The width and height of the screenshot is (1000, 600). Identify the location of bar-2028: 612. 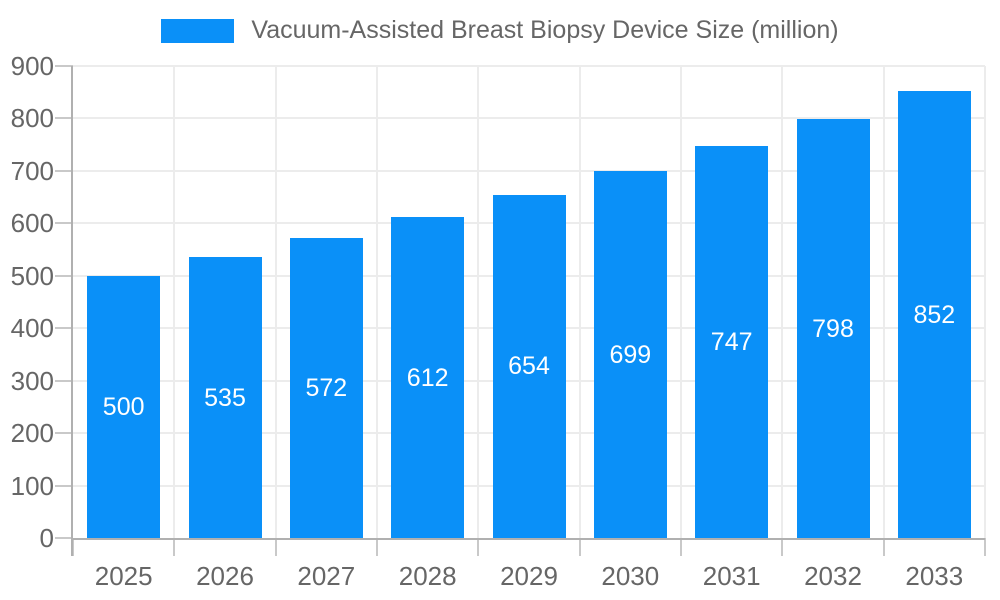
(428, 377).